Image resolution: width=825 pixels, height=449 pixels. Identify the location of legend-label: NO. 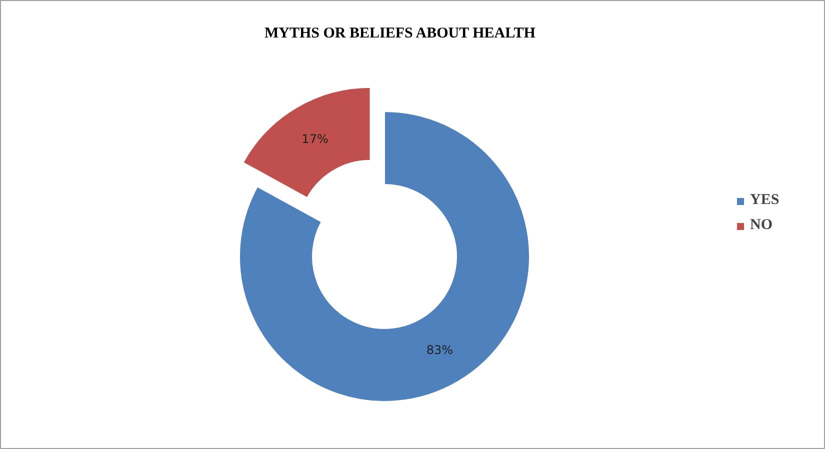
(761, 225).